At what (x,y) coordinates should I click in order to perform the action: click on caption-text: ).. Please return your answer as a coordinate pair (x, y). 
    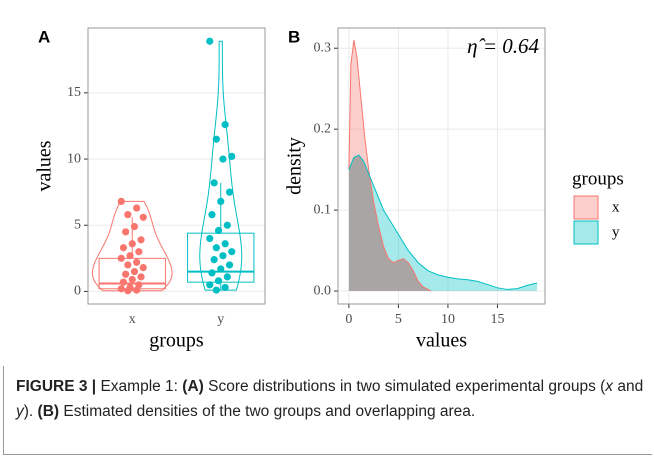
    Looking at the image, I should click on (30, 411).